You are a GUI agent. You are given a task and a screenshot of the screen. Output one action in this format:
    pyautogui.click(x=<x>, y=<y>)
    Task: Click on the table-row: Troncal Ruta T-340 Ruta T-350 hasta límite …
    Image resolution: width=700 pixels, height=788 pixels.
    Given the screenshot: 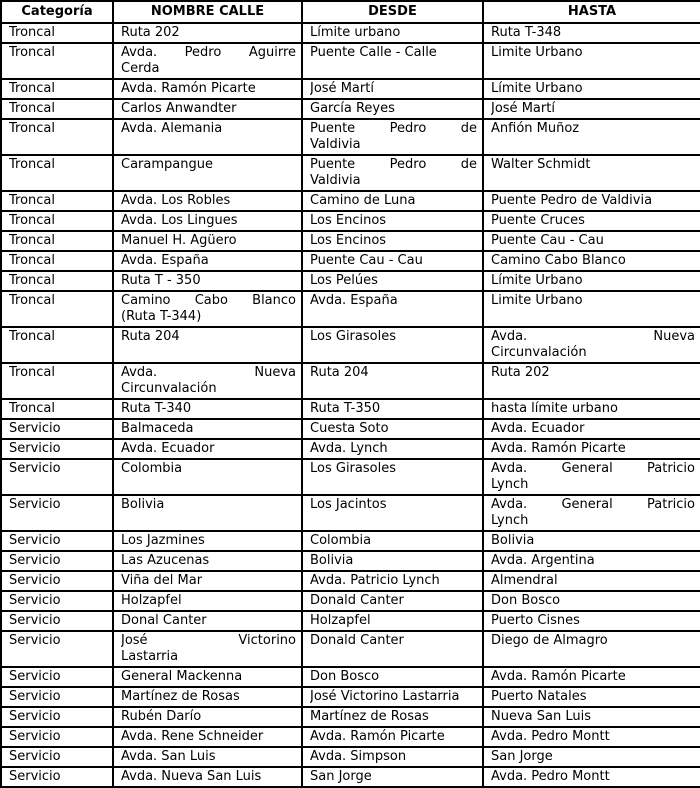 What is the action you would take?
    pyautogui.click(x=350, y=409)
    